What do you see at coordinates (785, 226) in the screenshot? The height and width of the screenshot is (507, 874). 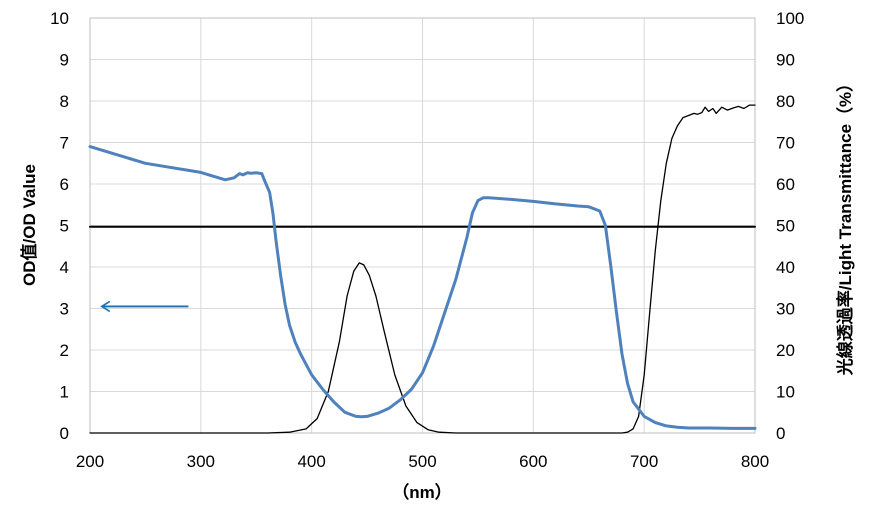 I see `y-right-tick-label: 50` at bounding box center [785, 226].